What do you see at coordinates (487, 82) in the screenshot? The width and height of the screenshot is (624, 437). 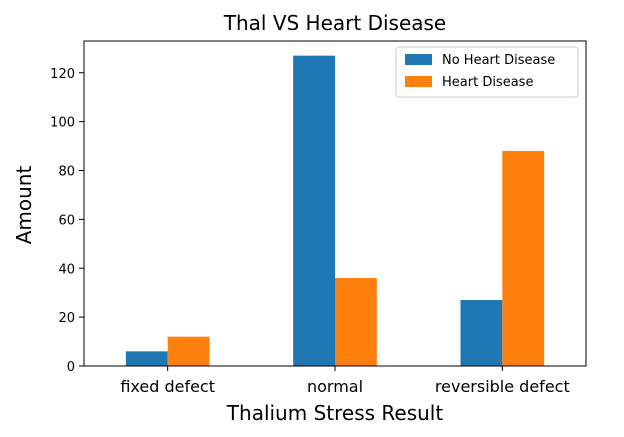 I see `legend-label: Heart Disease` at bounding box center [487, 82].